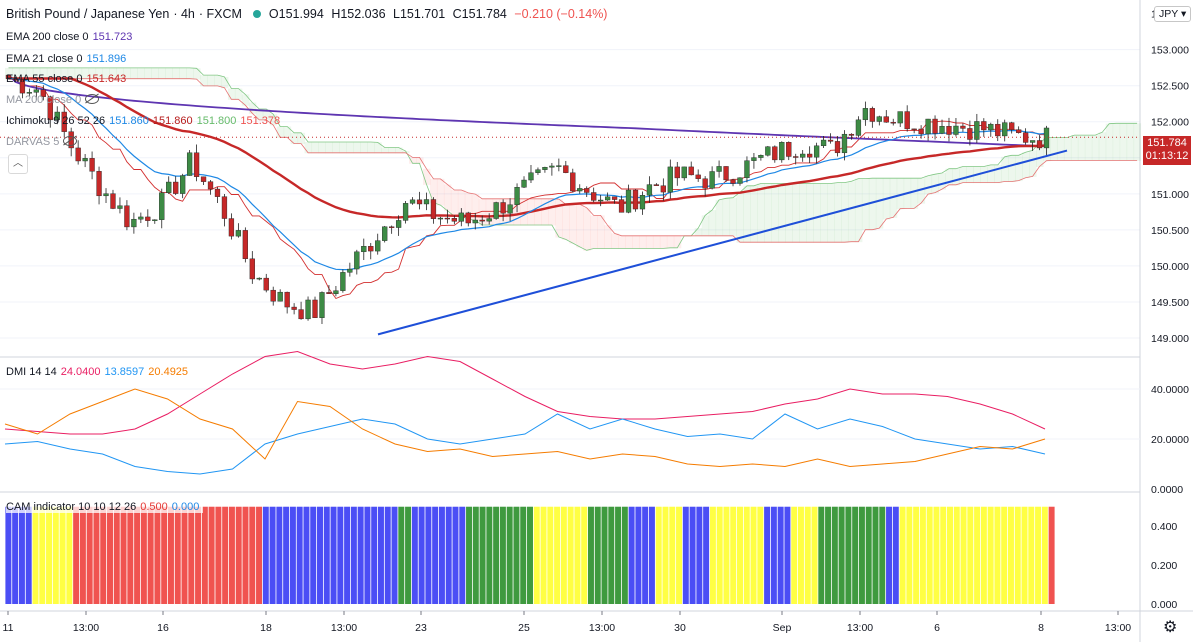 This screenshot has width=1193, height=642. Describe the element at coordinates (71, 37) in the screenshot. I see `legend-ema200: EMA 200 close 0 151.723` at that location.